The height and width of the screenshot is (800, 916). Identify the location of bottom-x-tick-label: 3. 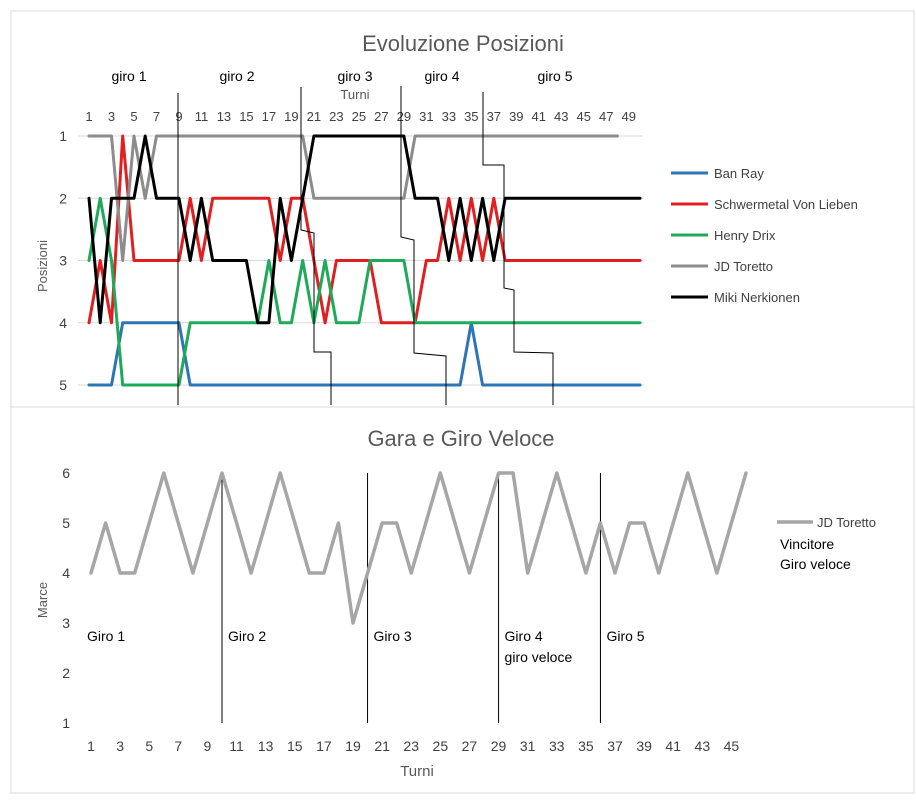
(120, 746).